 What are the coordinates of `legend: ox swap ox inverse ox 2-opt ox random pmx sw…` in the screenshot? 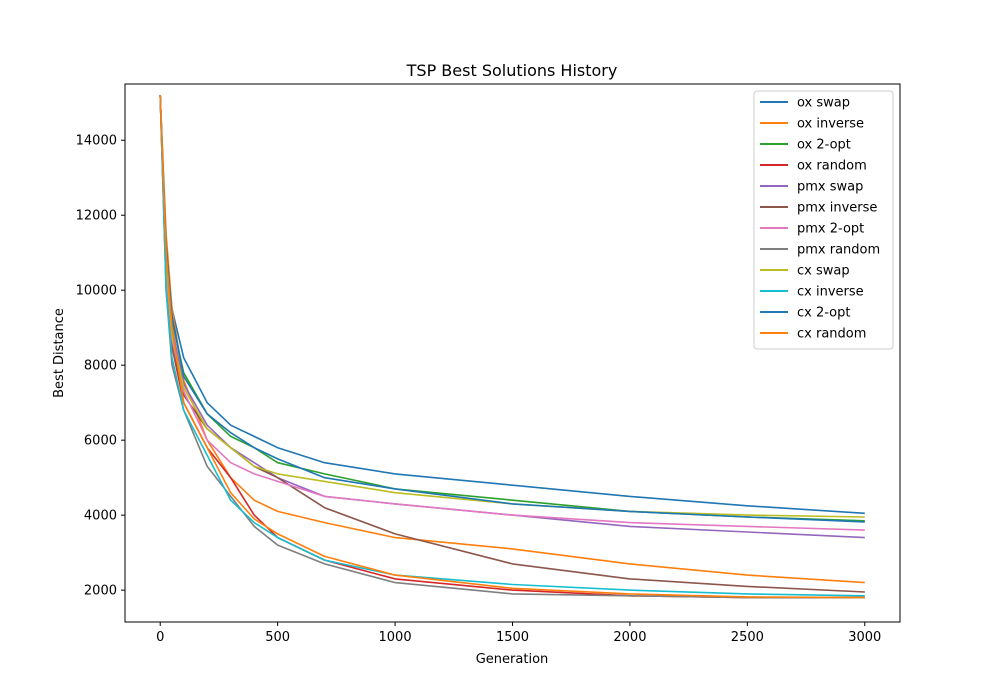 It's located at (823, 220).